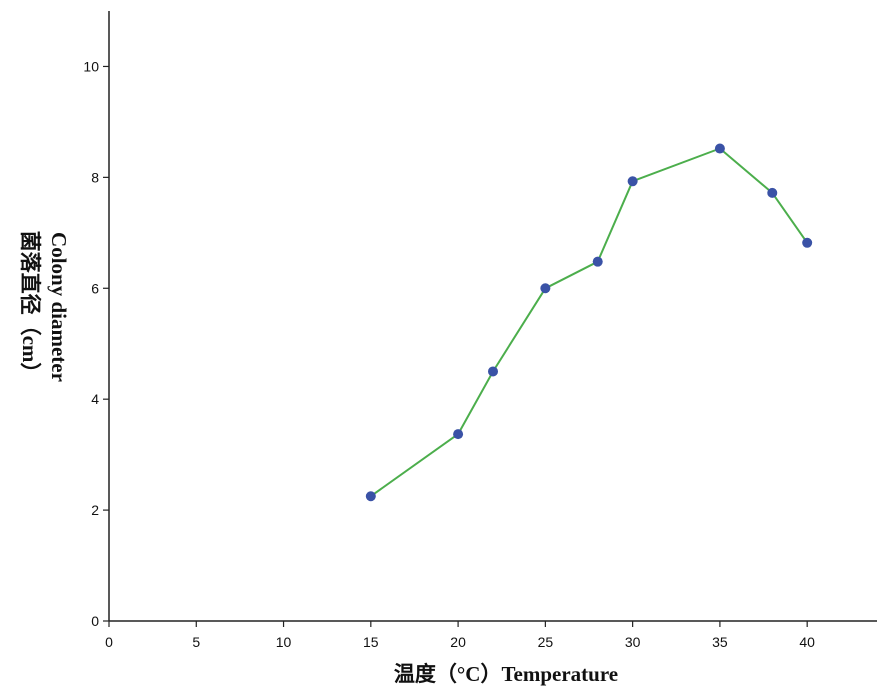 Image resolution: width=886 pixels, height=692 pixels. Describe the element at coordinates (95, 177) in the screenshot. I see `y-tick-label-4: 8` at that location.